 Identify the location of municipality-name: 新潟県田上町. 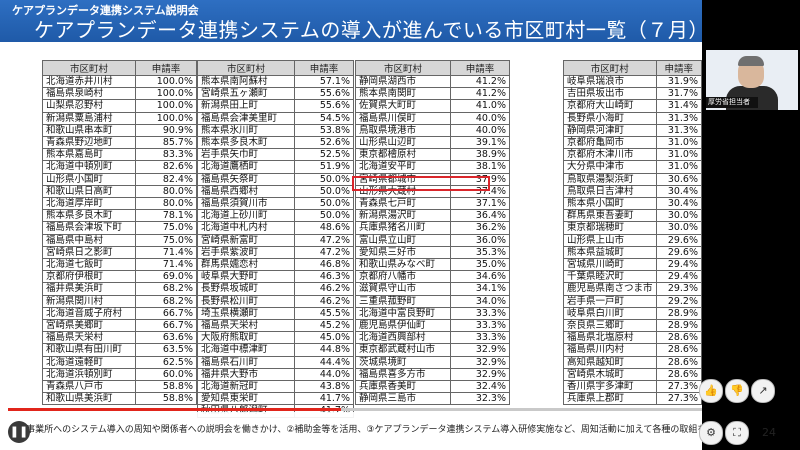
(246, 106).